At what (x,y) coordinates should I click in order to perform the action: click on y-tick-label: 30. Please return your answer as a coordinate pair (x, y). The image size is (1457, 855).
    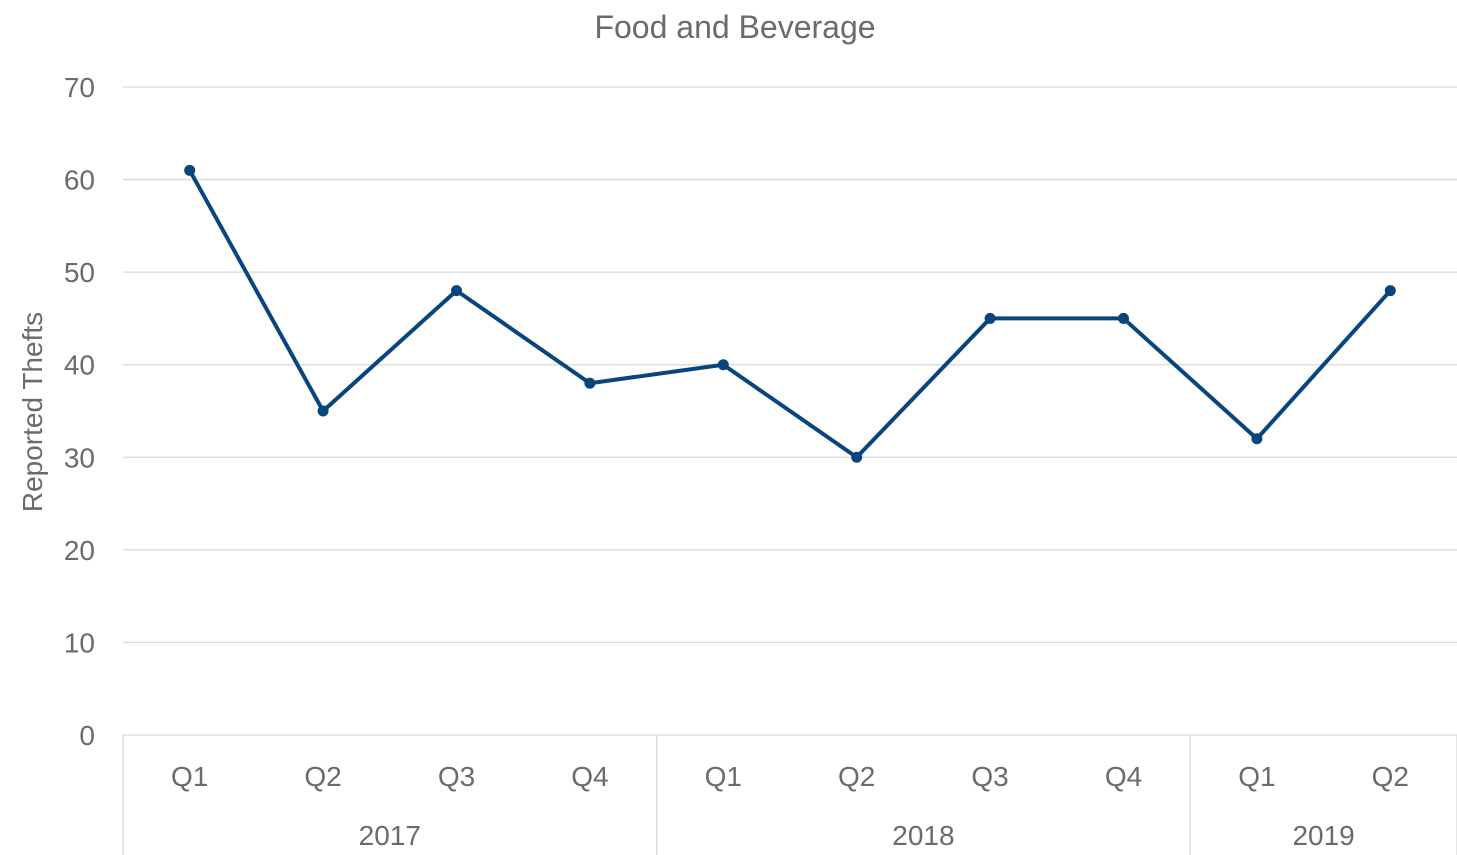
    Looking at the image, I should click on (79, 457).